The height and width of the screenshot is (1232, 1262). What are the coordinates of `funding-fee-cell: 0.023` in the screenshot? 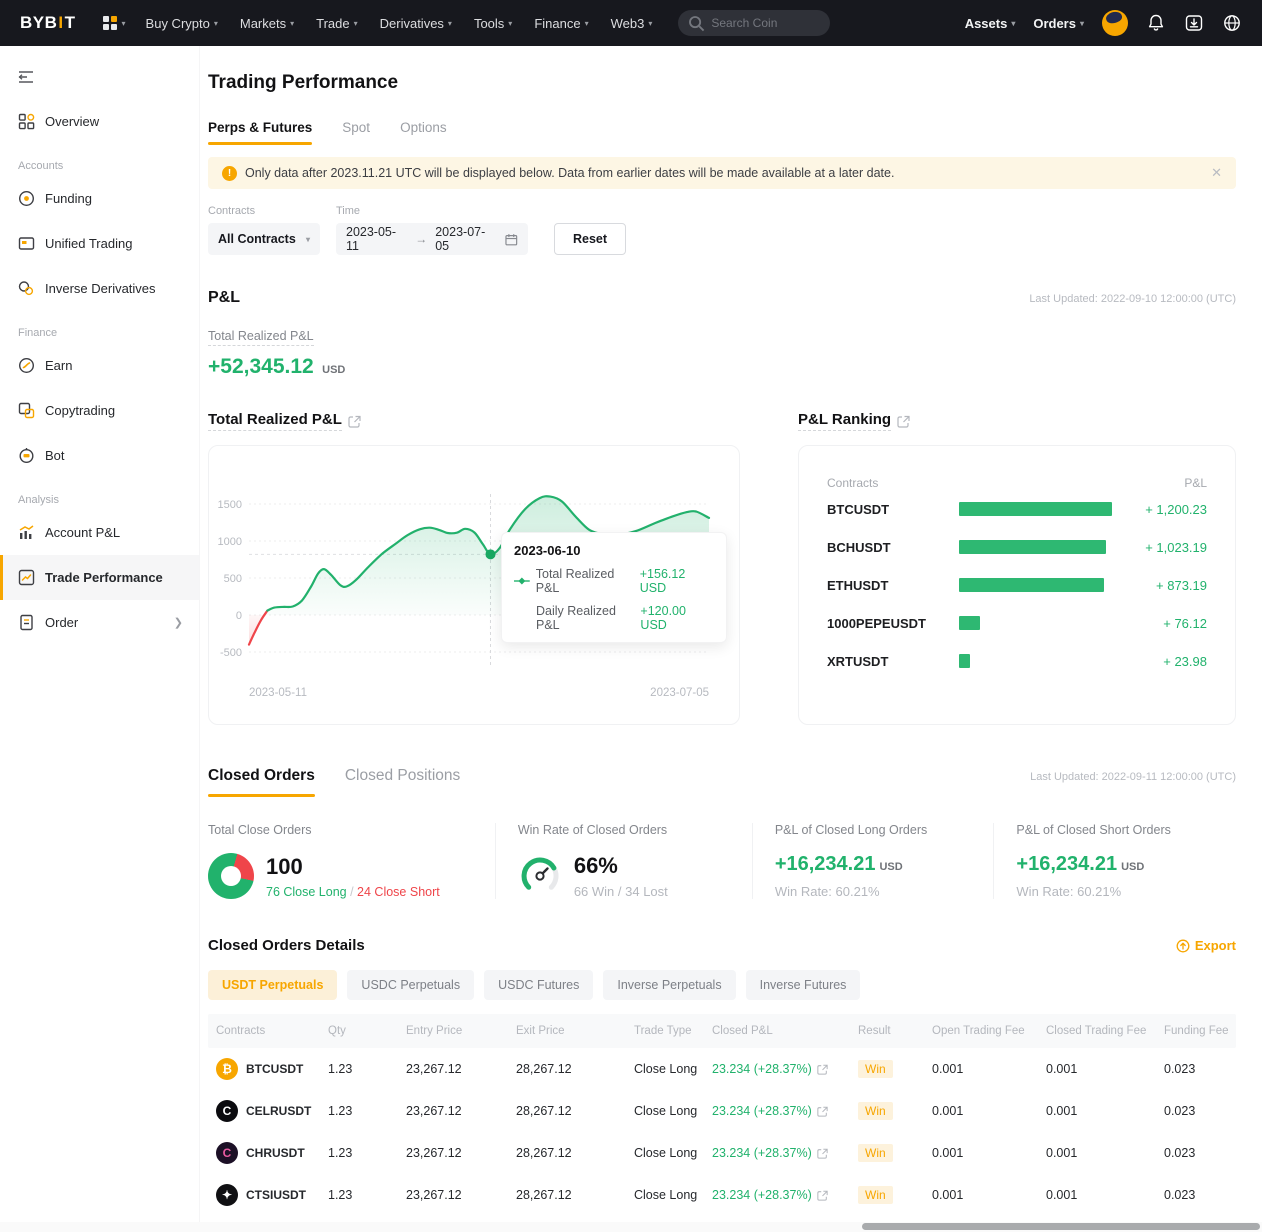 It's located at (1180, 1195).